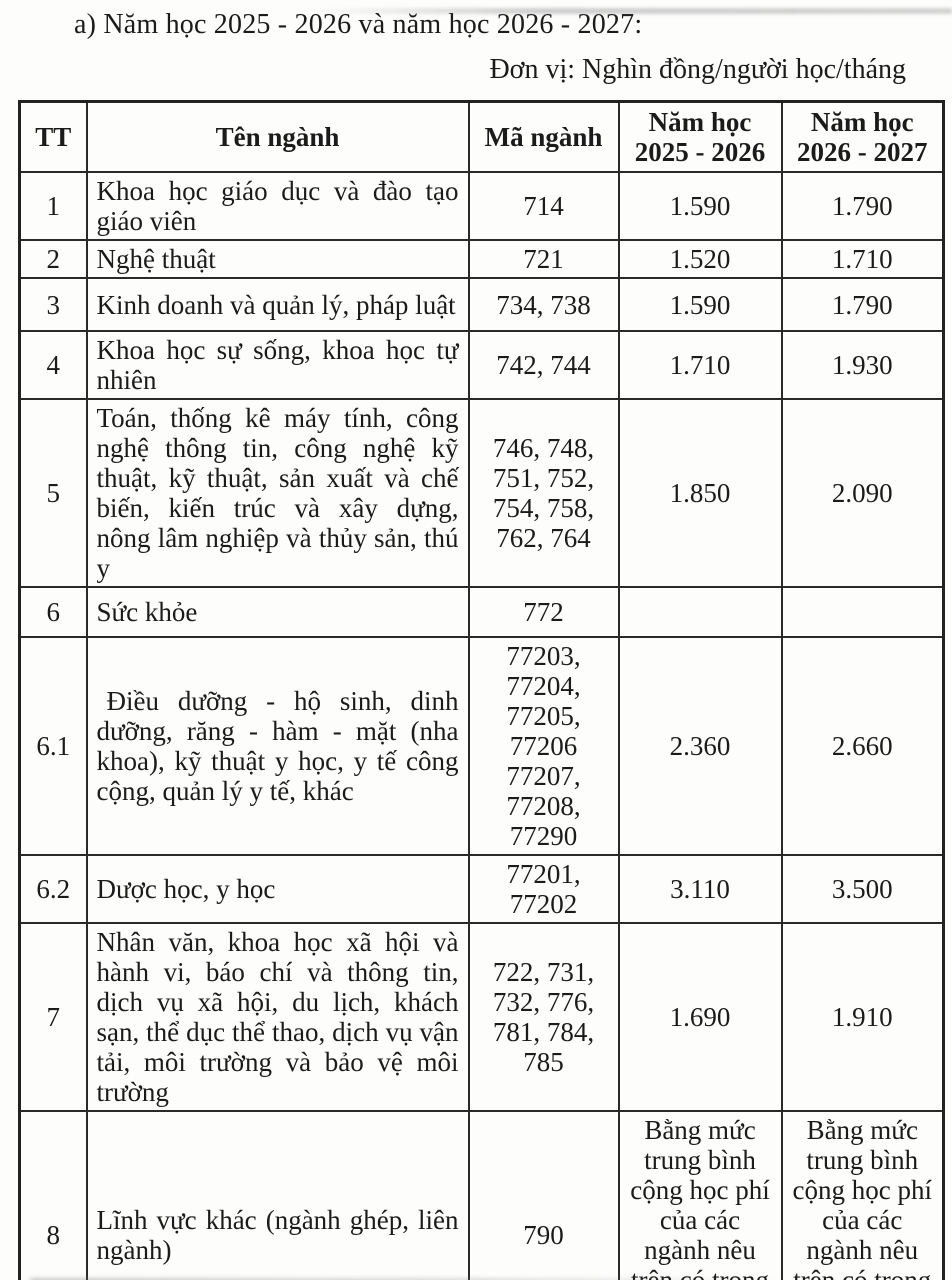  I want to click on cell-tt: 2, so click(53, 259).